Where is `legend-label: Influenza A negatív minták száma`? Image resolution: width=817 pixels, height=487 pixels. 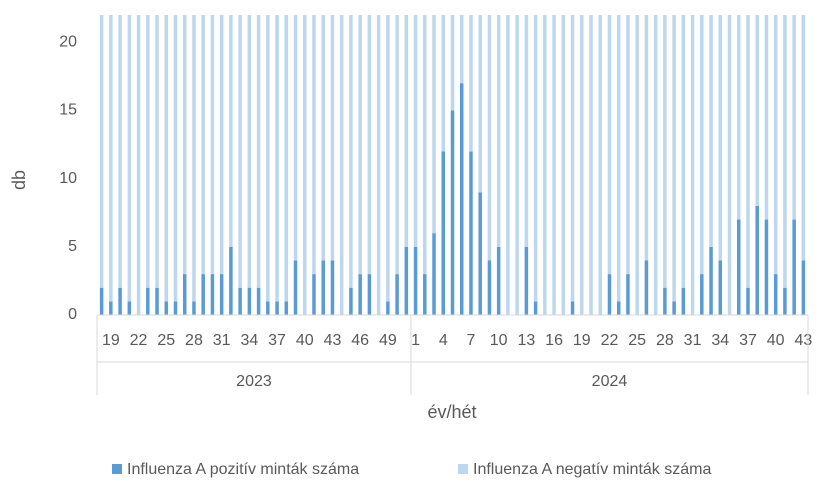
legend-label: Influenza A negatív minták száma is located at coordinates (592, 469).